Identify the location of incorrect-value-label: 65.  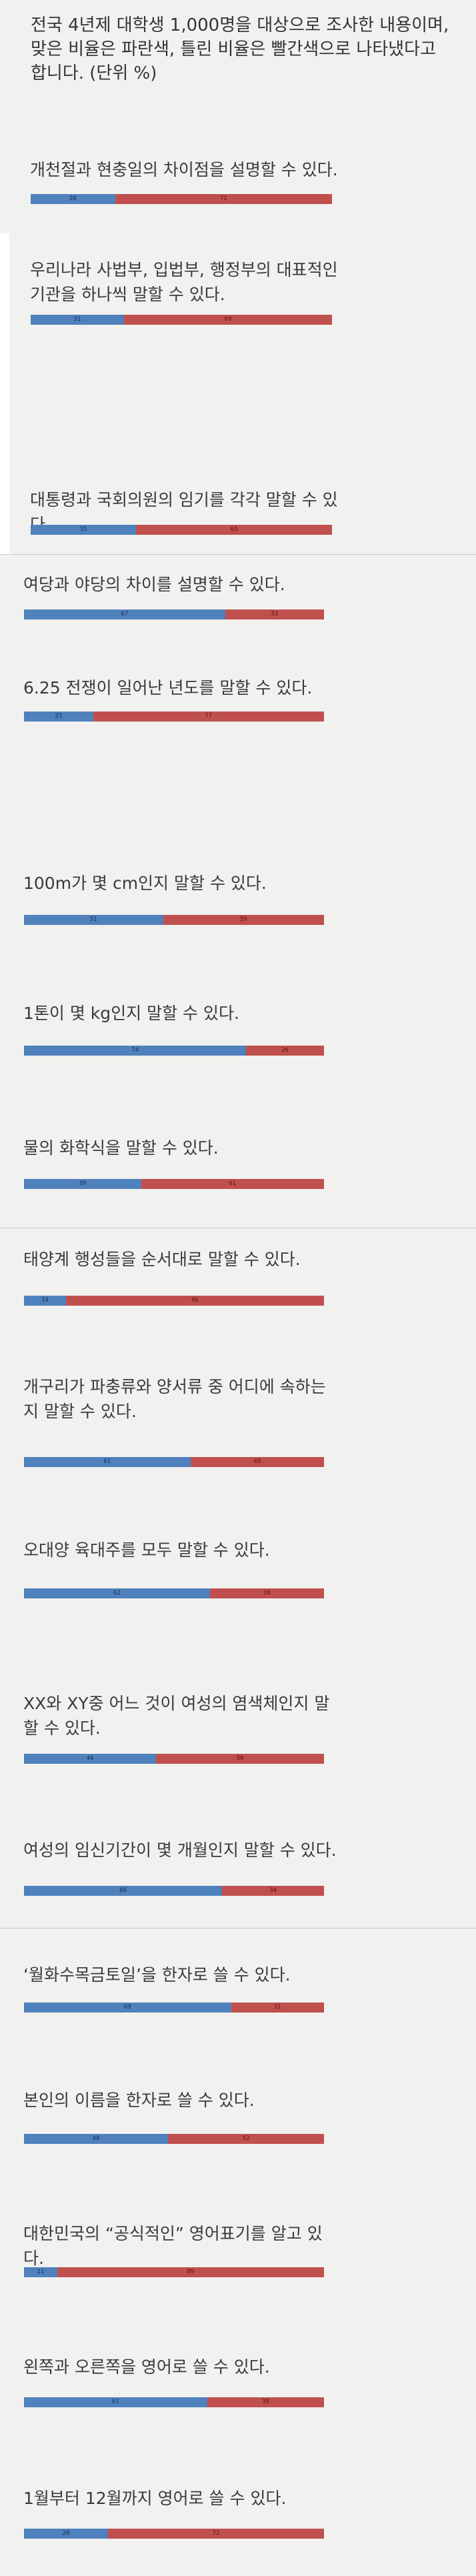
(234, 529).